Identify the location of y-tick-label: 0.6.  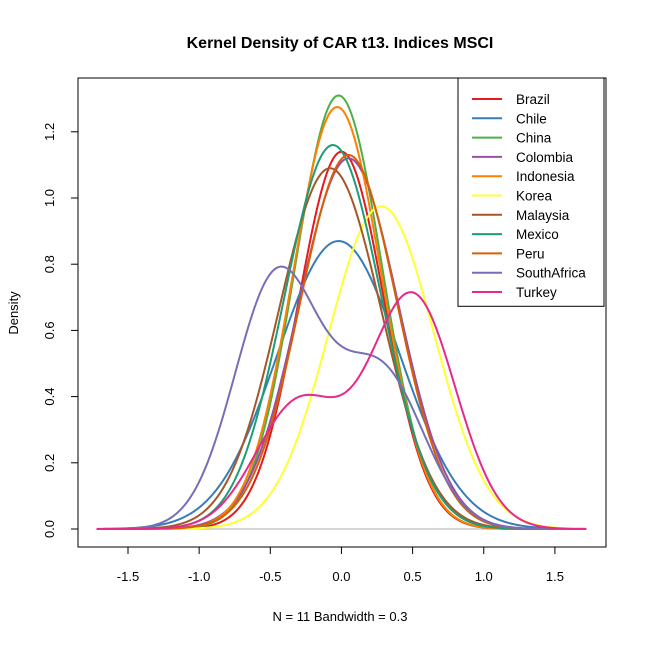
(49, 330).